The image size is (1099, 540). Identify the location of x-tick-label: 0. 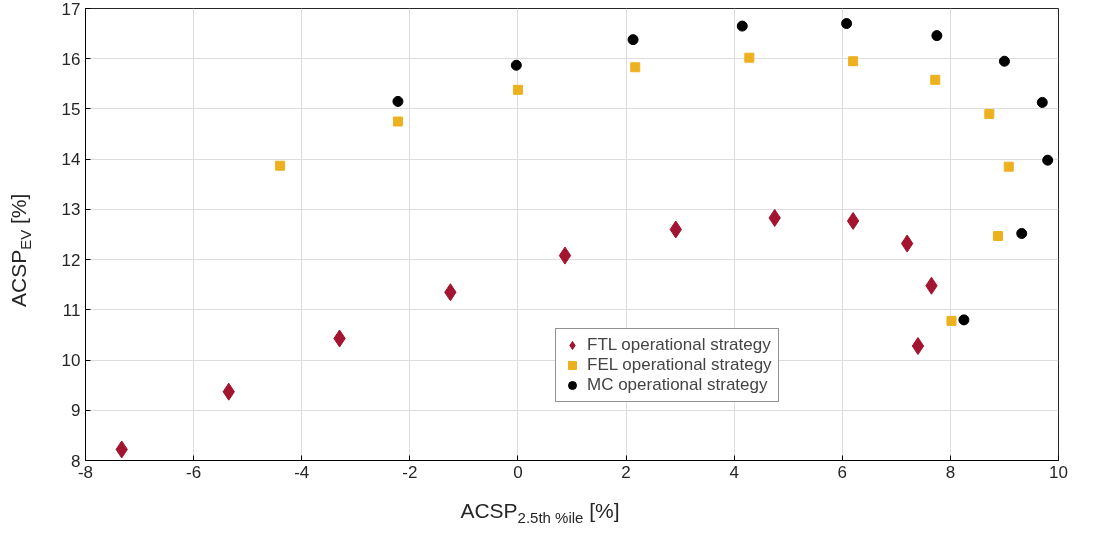
(518, 472).